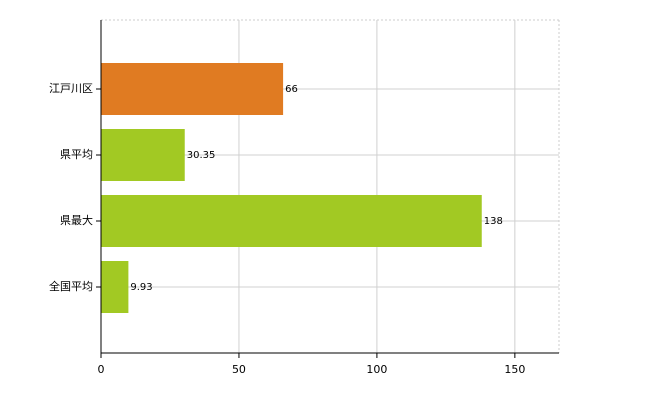 The image size is (650, 400). Describe the element at coordinates (291, 89) in the screenshot. I see `data-label: 66` at that location.